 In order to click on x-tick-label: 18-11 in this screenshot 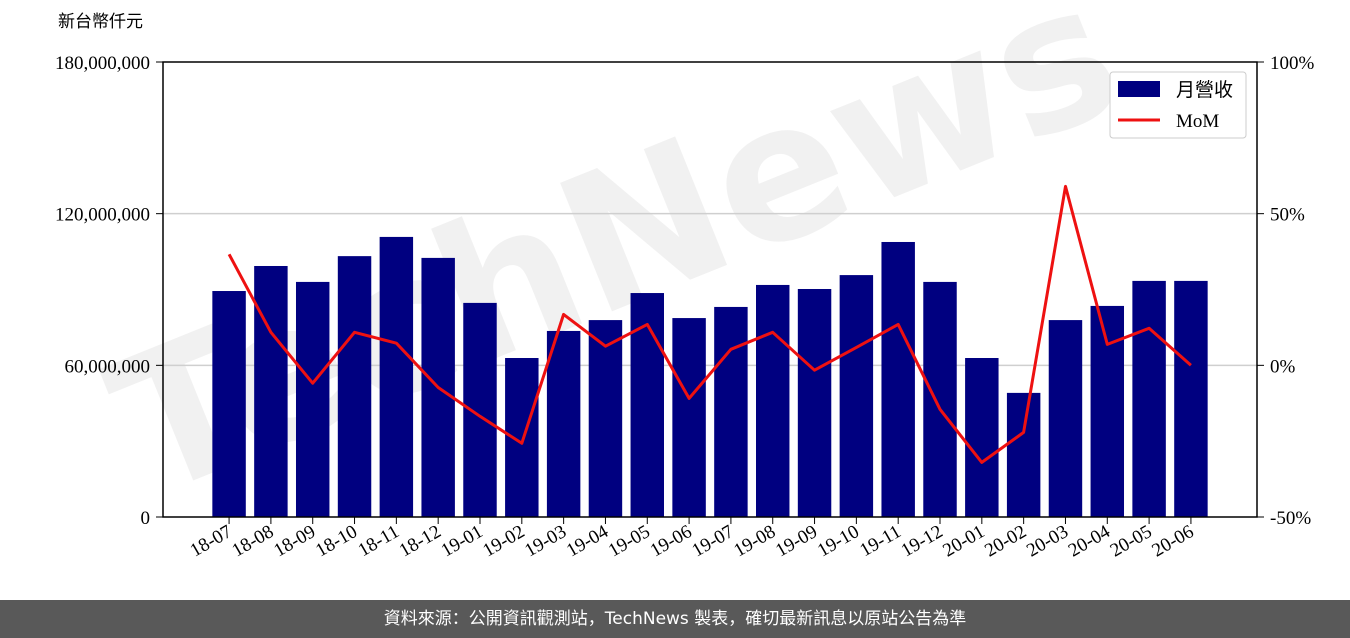, I will do `click(379, 541)`.